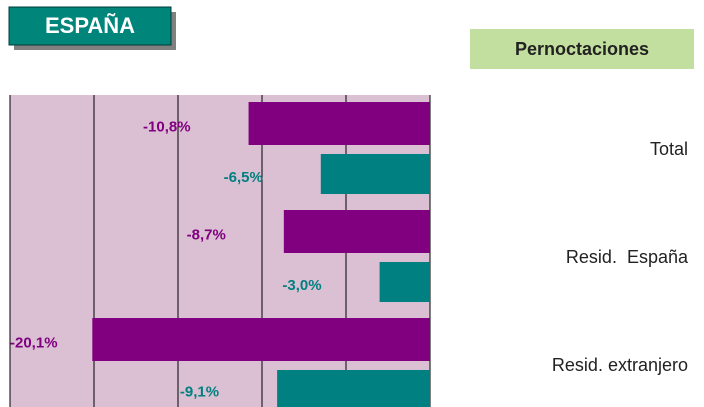 The image size is (704, 407). I want to click on data-label: -8,7%, so click(206, 234).